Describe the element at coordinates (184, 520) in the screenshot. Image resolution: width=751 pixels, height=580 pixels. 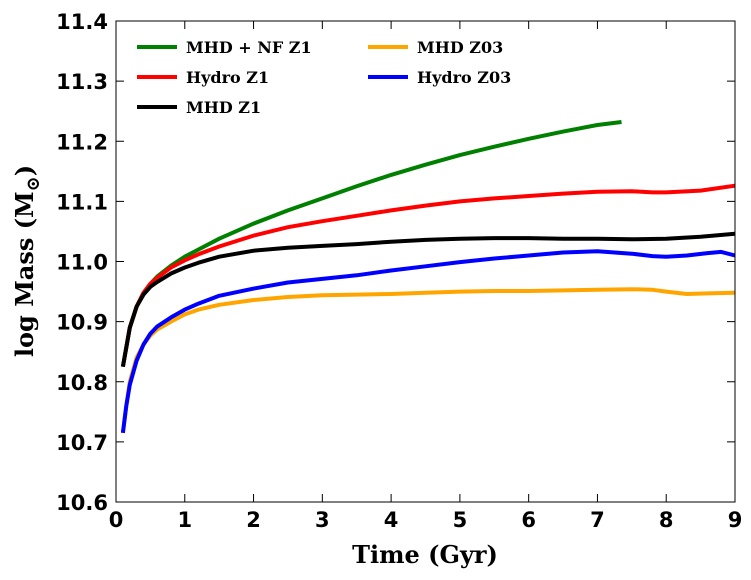
I see `x-tick-label: 1` at that location.